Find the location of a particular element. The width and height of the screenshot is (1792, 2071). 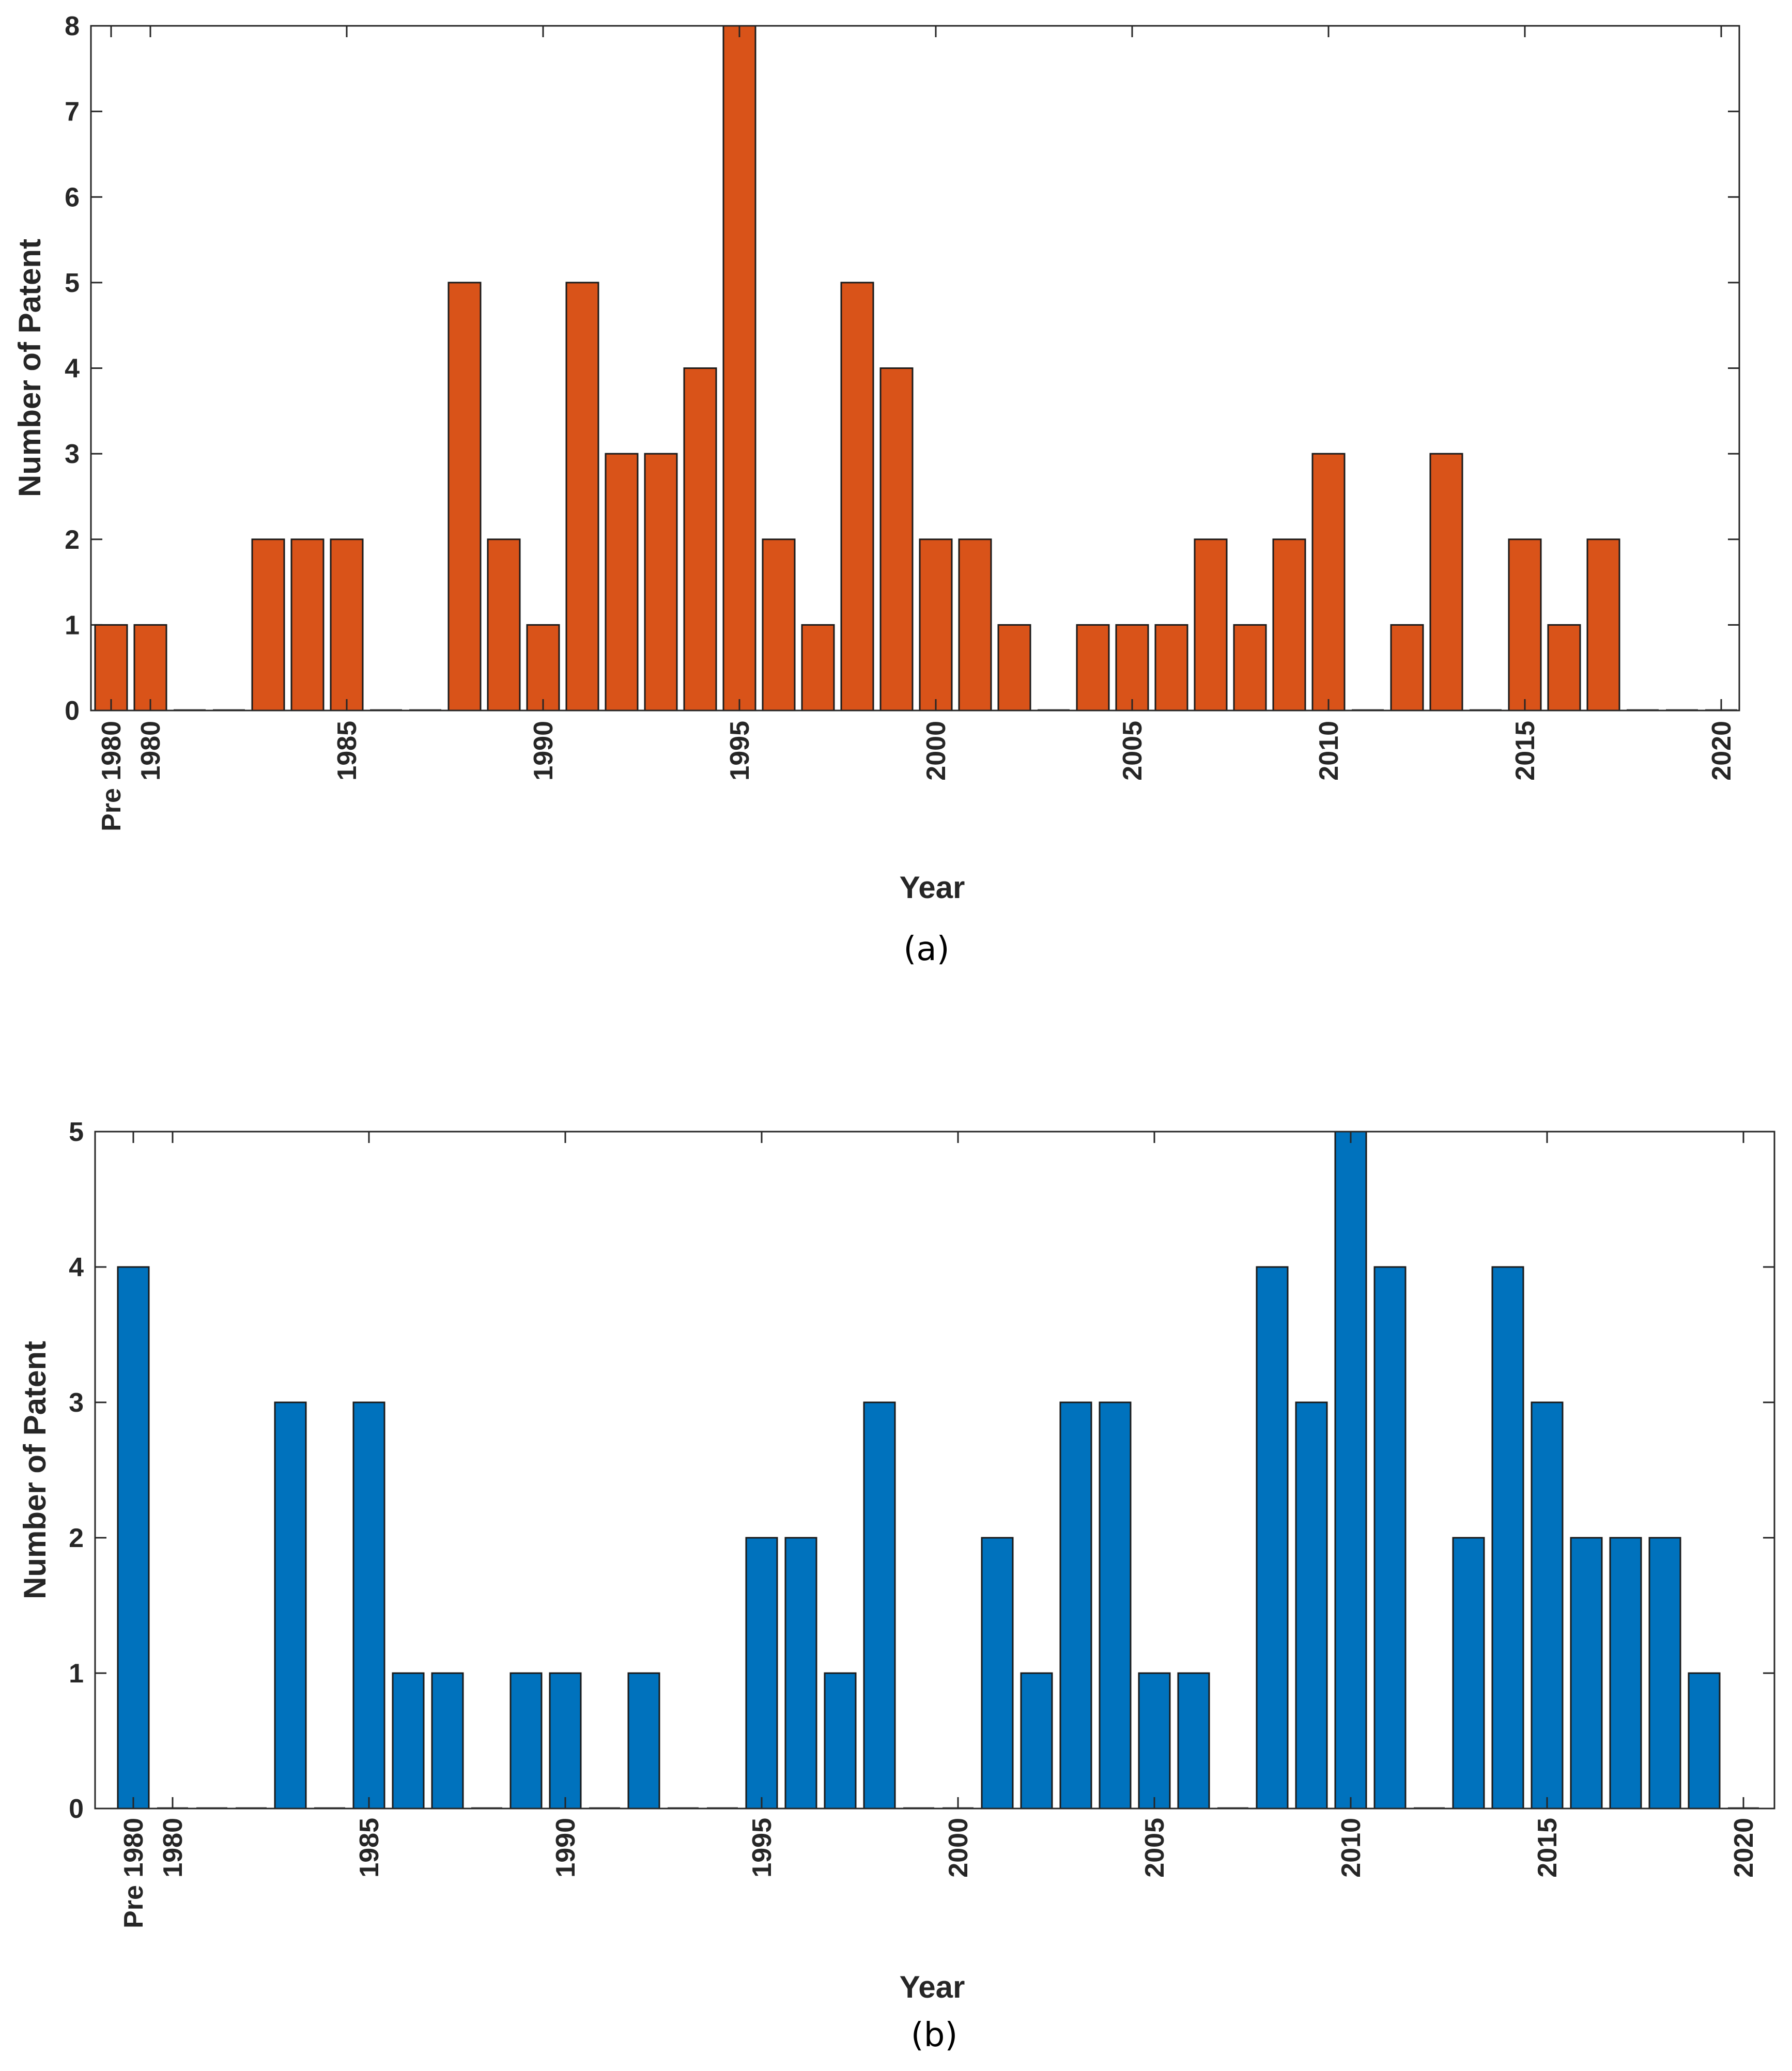

bar-b-2006 is located at coordinates (1193, 1741).